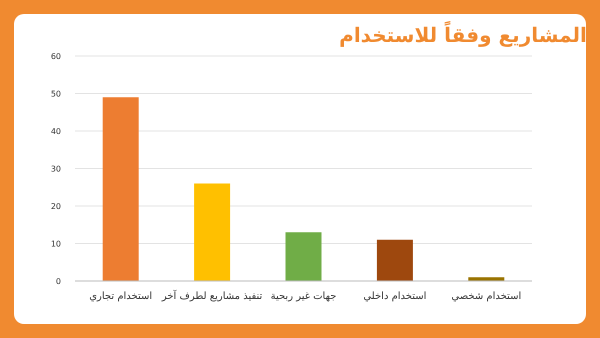  I want to click on y-tick-label: 20, so click(55, 206).